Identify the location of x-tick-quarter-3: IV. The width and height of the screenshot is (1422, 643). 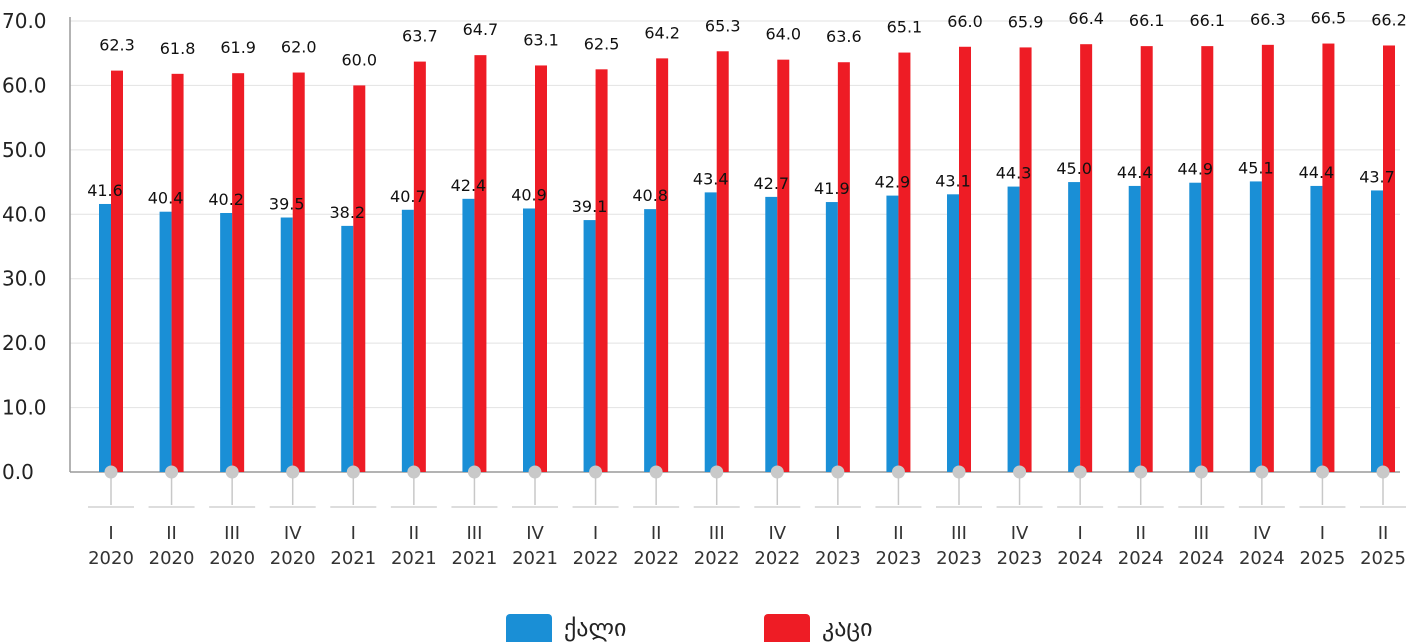
(293, 533).